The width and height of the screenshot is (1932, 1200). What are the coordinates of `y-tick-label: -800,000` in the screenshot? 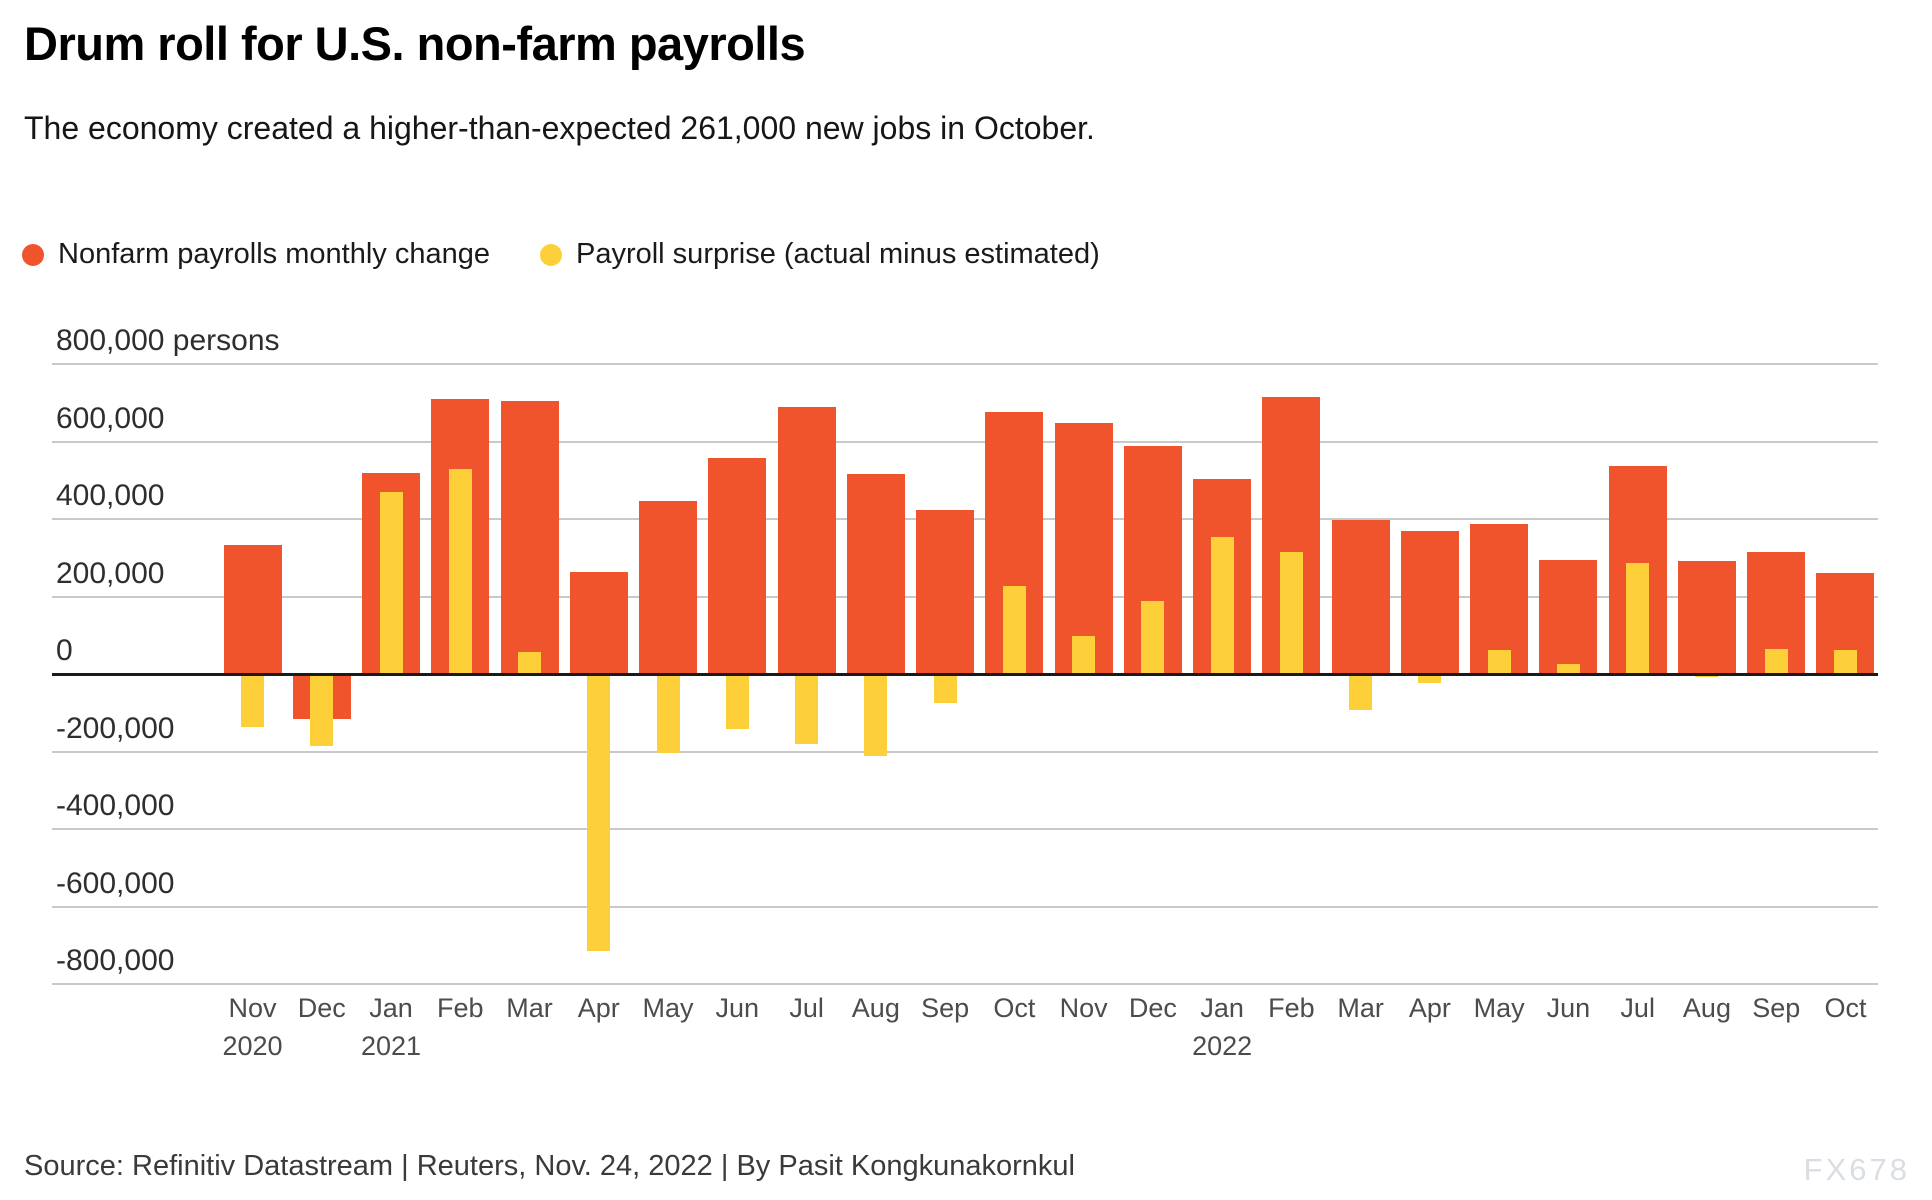 It's located at (115, 960).